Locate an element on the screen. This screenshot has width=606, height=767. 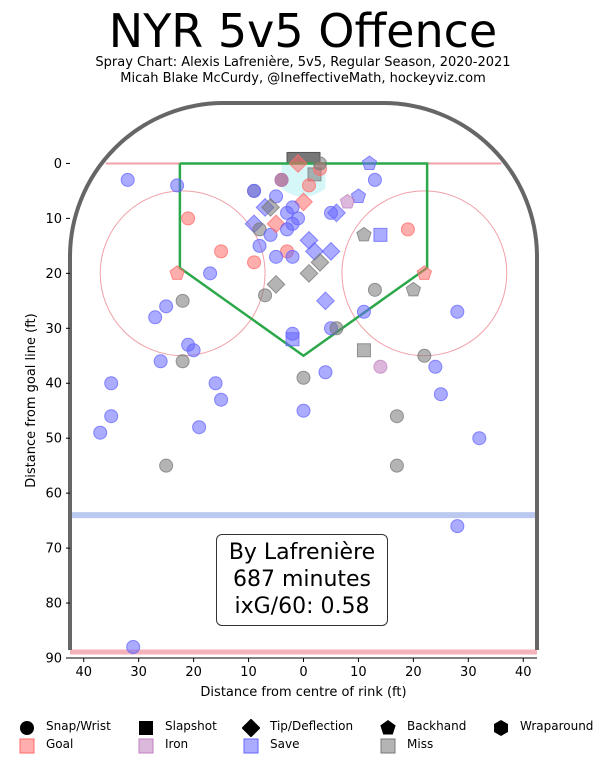
legend-outcome-miss-symbol is located at coordinates (388, 746).